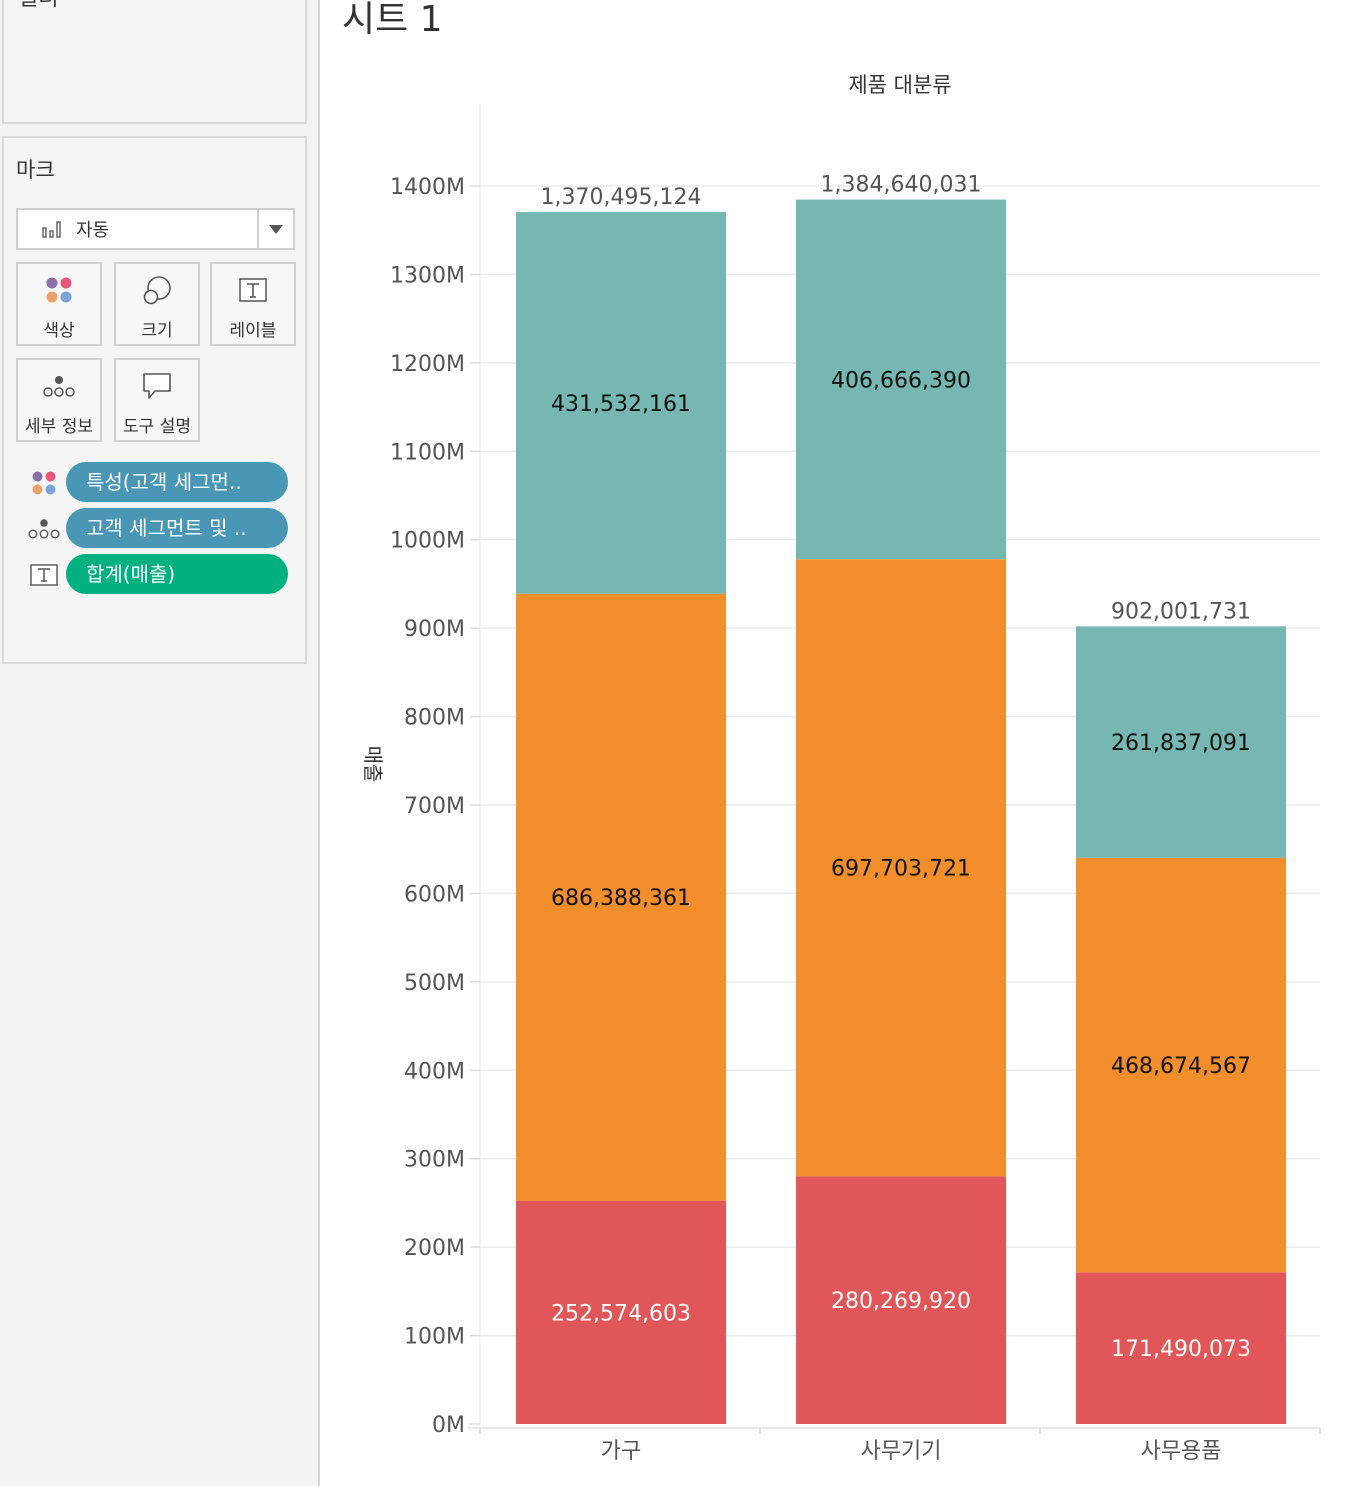 This screenshot has width=1348, height=1486. I want to click on segment-value-label: 171,490,073, so click(1181, 1349).